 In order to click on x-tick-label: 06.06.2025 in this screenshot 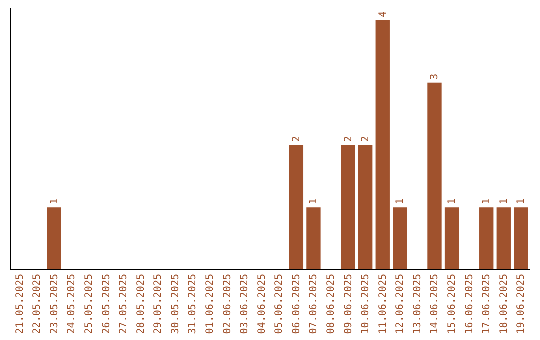, I will do `click(296, 304)`.